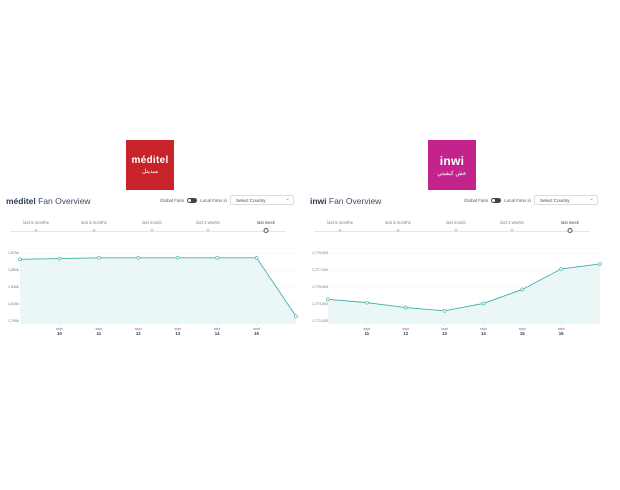 Image resolution: width=620 pixels, height=490 pixels. I want to click on y-tick-label: 1,850k, so click(13, 270).